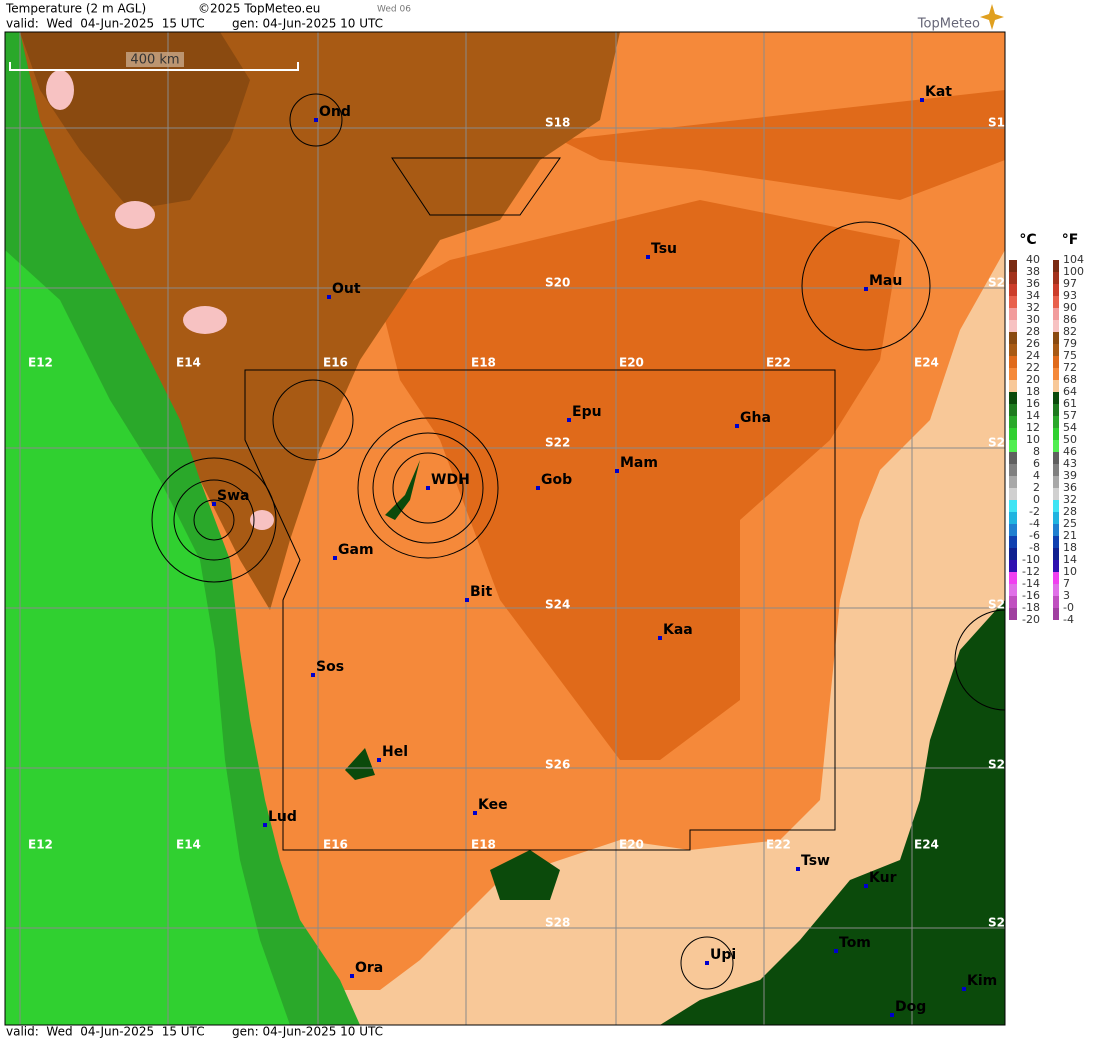 This screenshot has width=1097, height=1044. I want to click on legend-label: 0, so click(1036, 499).